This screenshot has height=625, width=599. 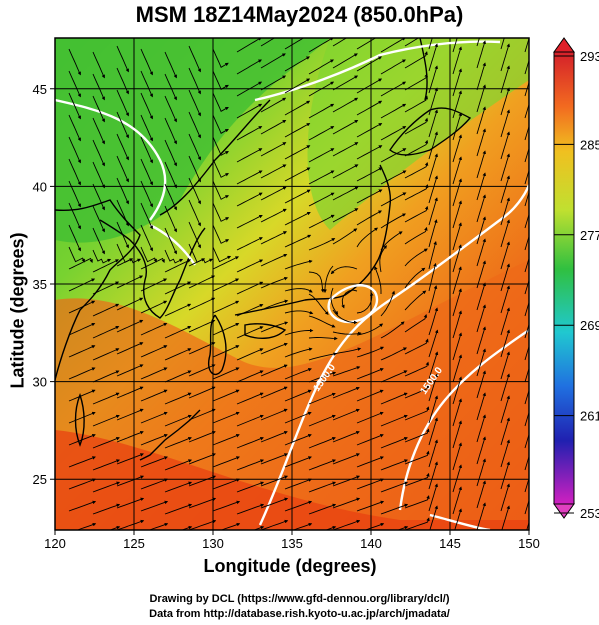 I want to click on coastline-kyushu, so click(x=217, y=344).